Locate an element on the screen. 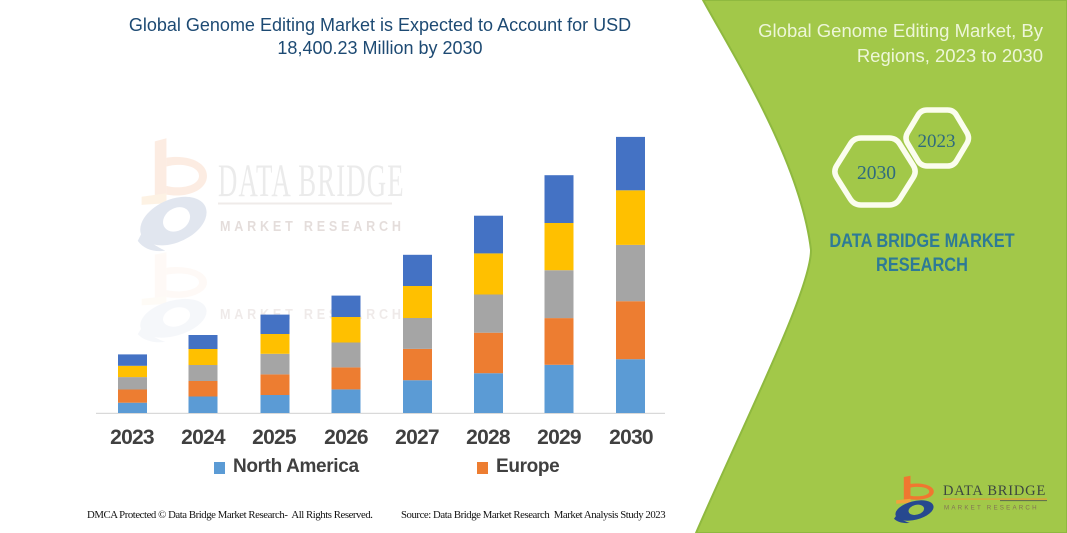  svg-text: 2023 is located at coordinates (937, 141).